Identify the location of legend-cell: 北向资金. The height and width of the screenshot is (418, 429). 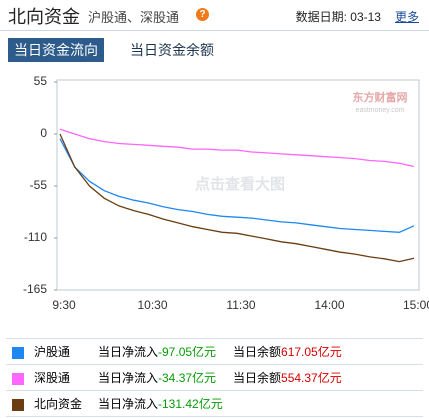
(52, 403).